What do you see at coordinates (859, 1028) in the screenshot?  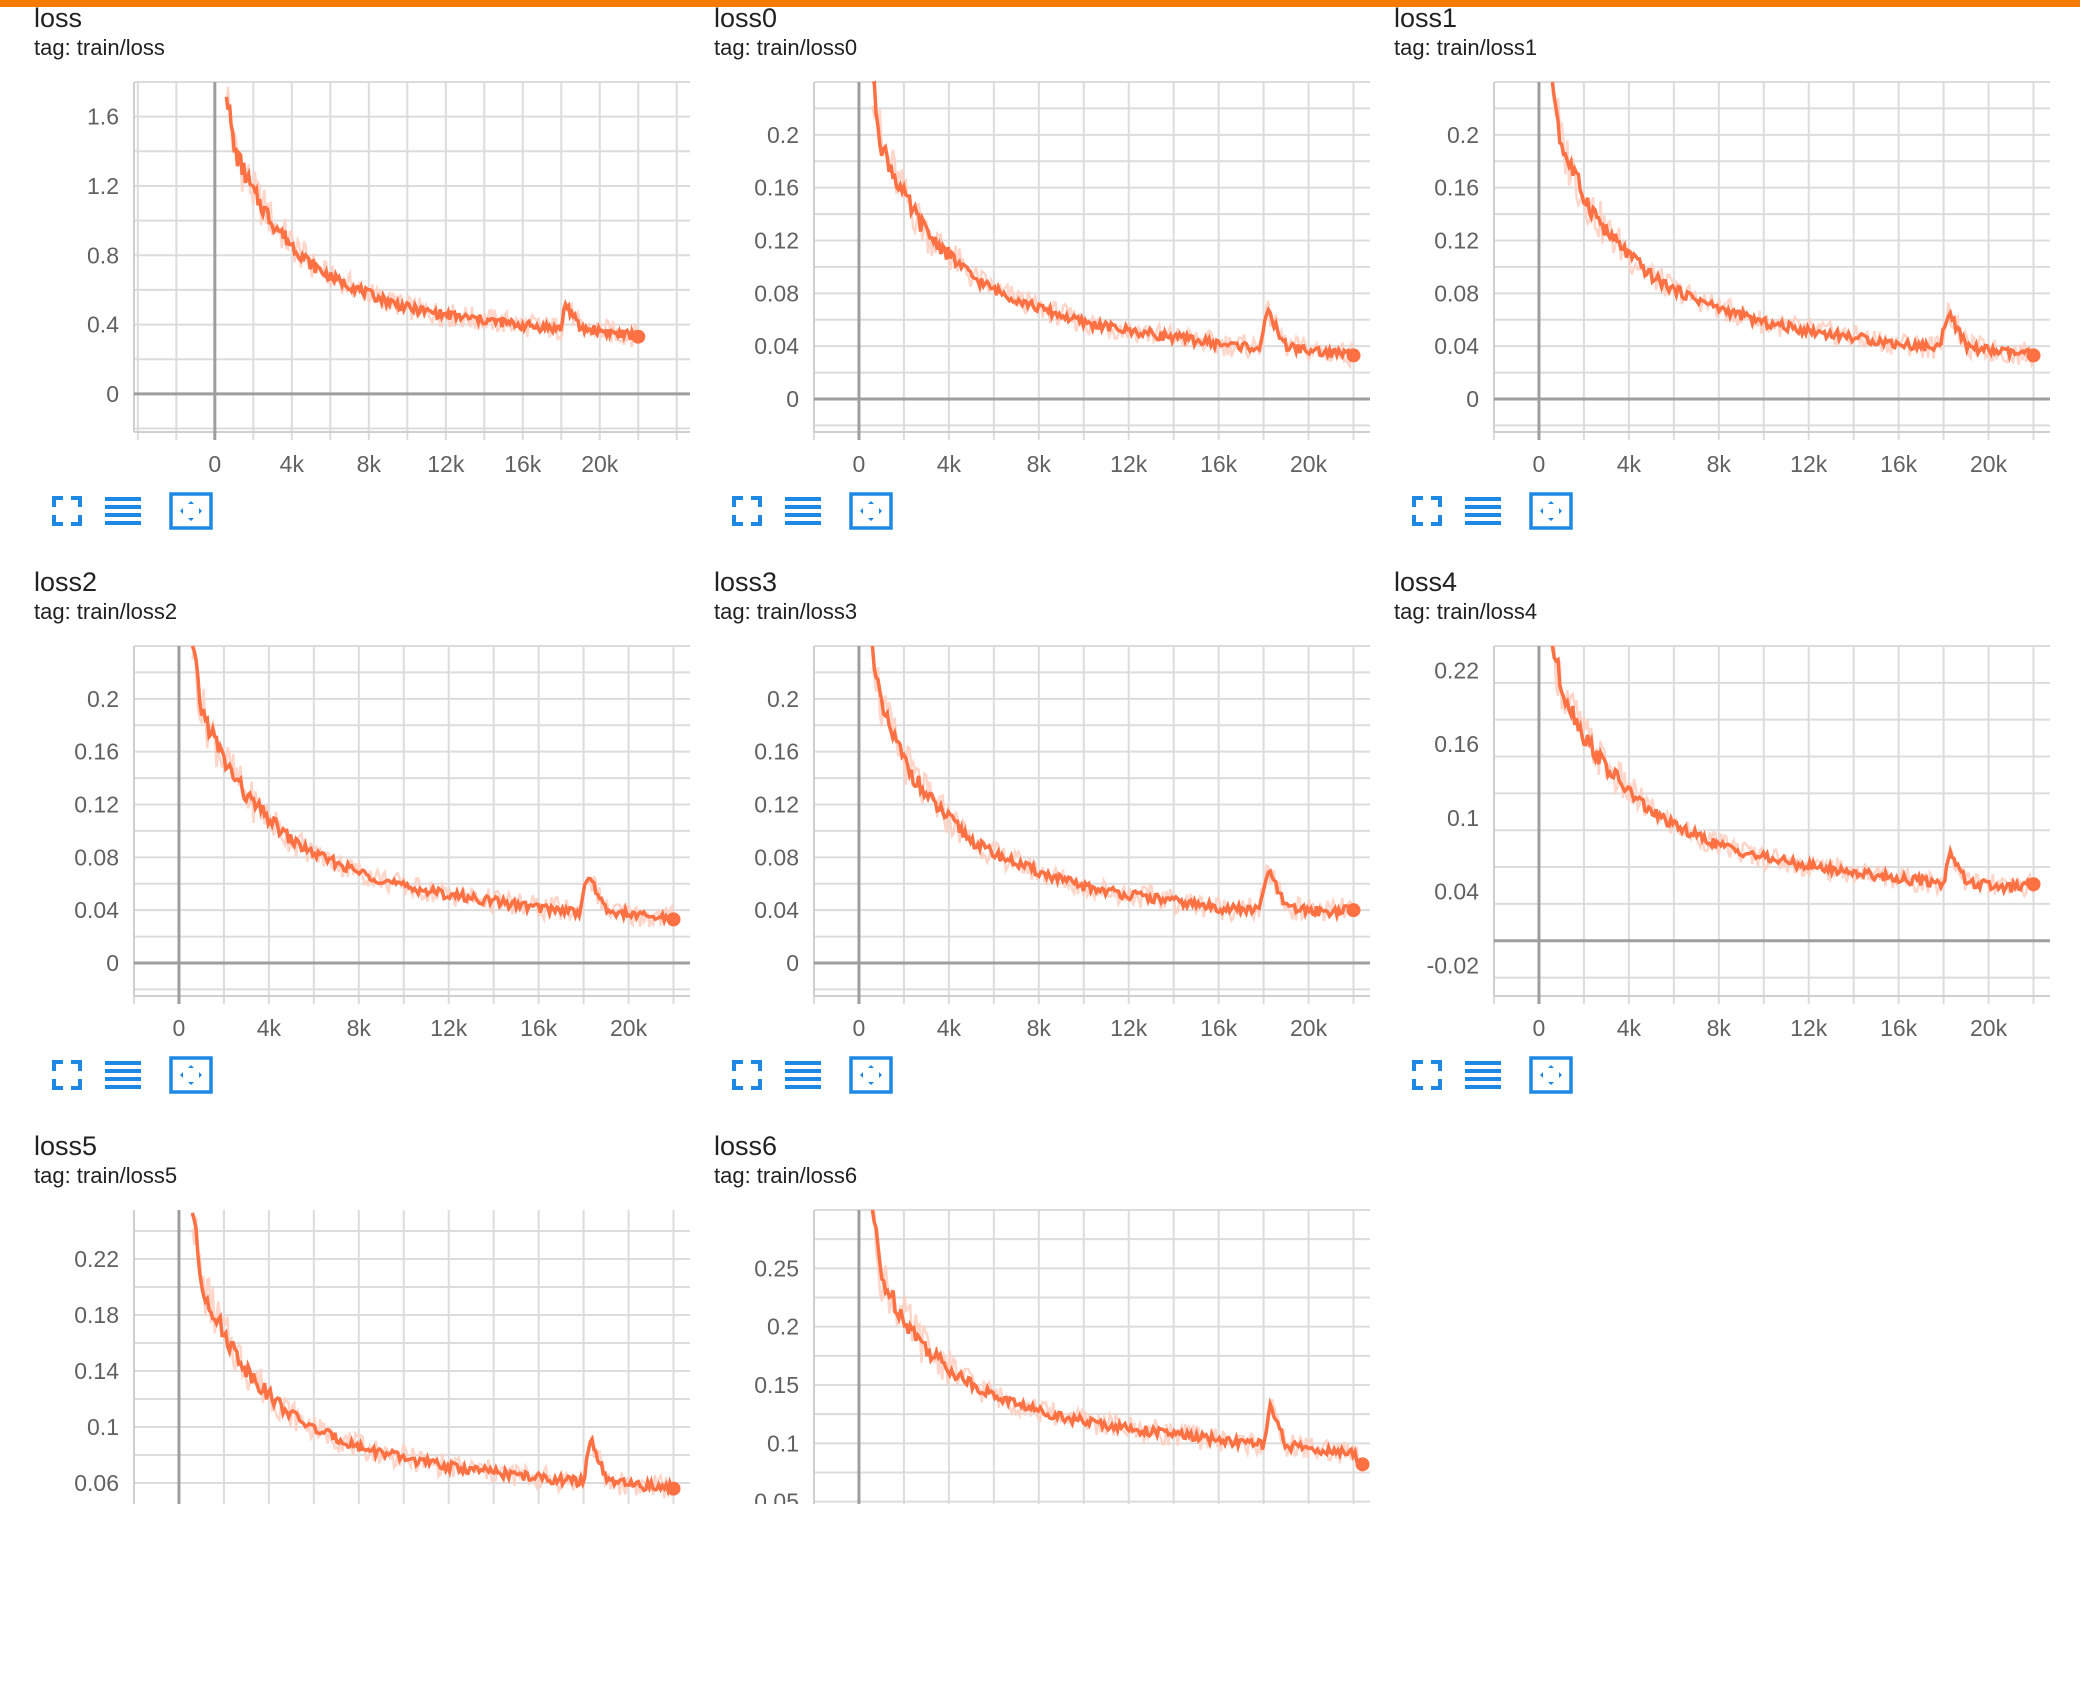 I see `x-tick-label: 0` at bounding box center [859, 1028].